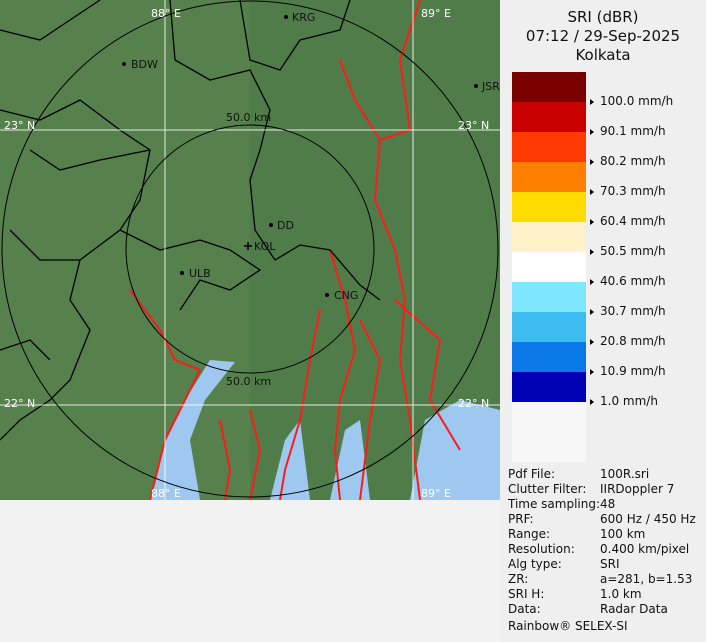 The height and width of the screenshot is (642, 706). Describe the element at coordinates (19, 125) in the screenshot. I see `lat-label-left-top: 23° N` at that location.